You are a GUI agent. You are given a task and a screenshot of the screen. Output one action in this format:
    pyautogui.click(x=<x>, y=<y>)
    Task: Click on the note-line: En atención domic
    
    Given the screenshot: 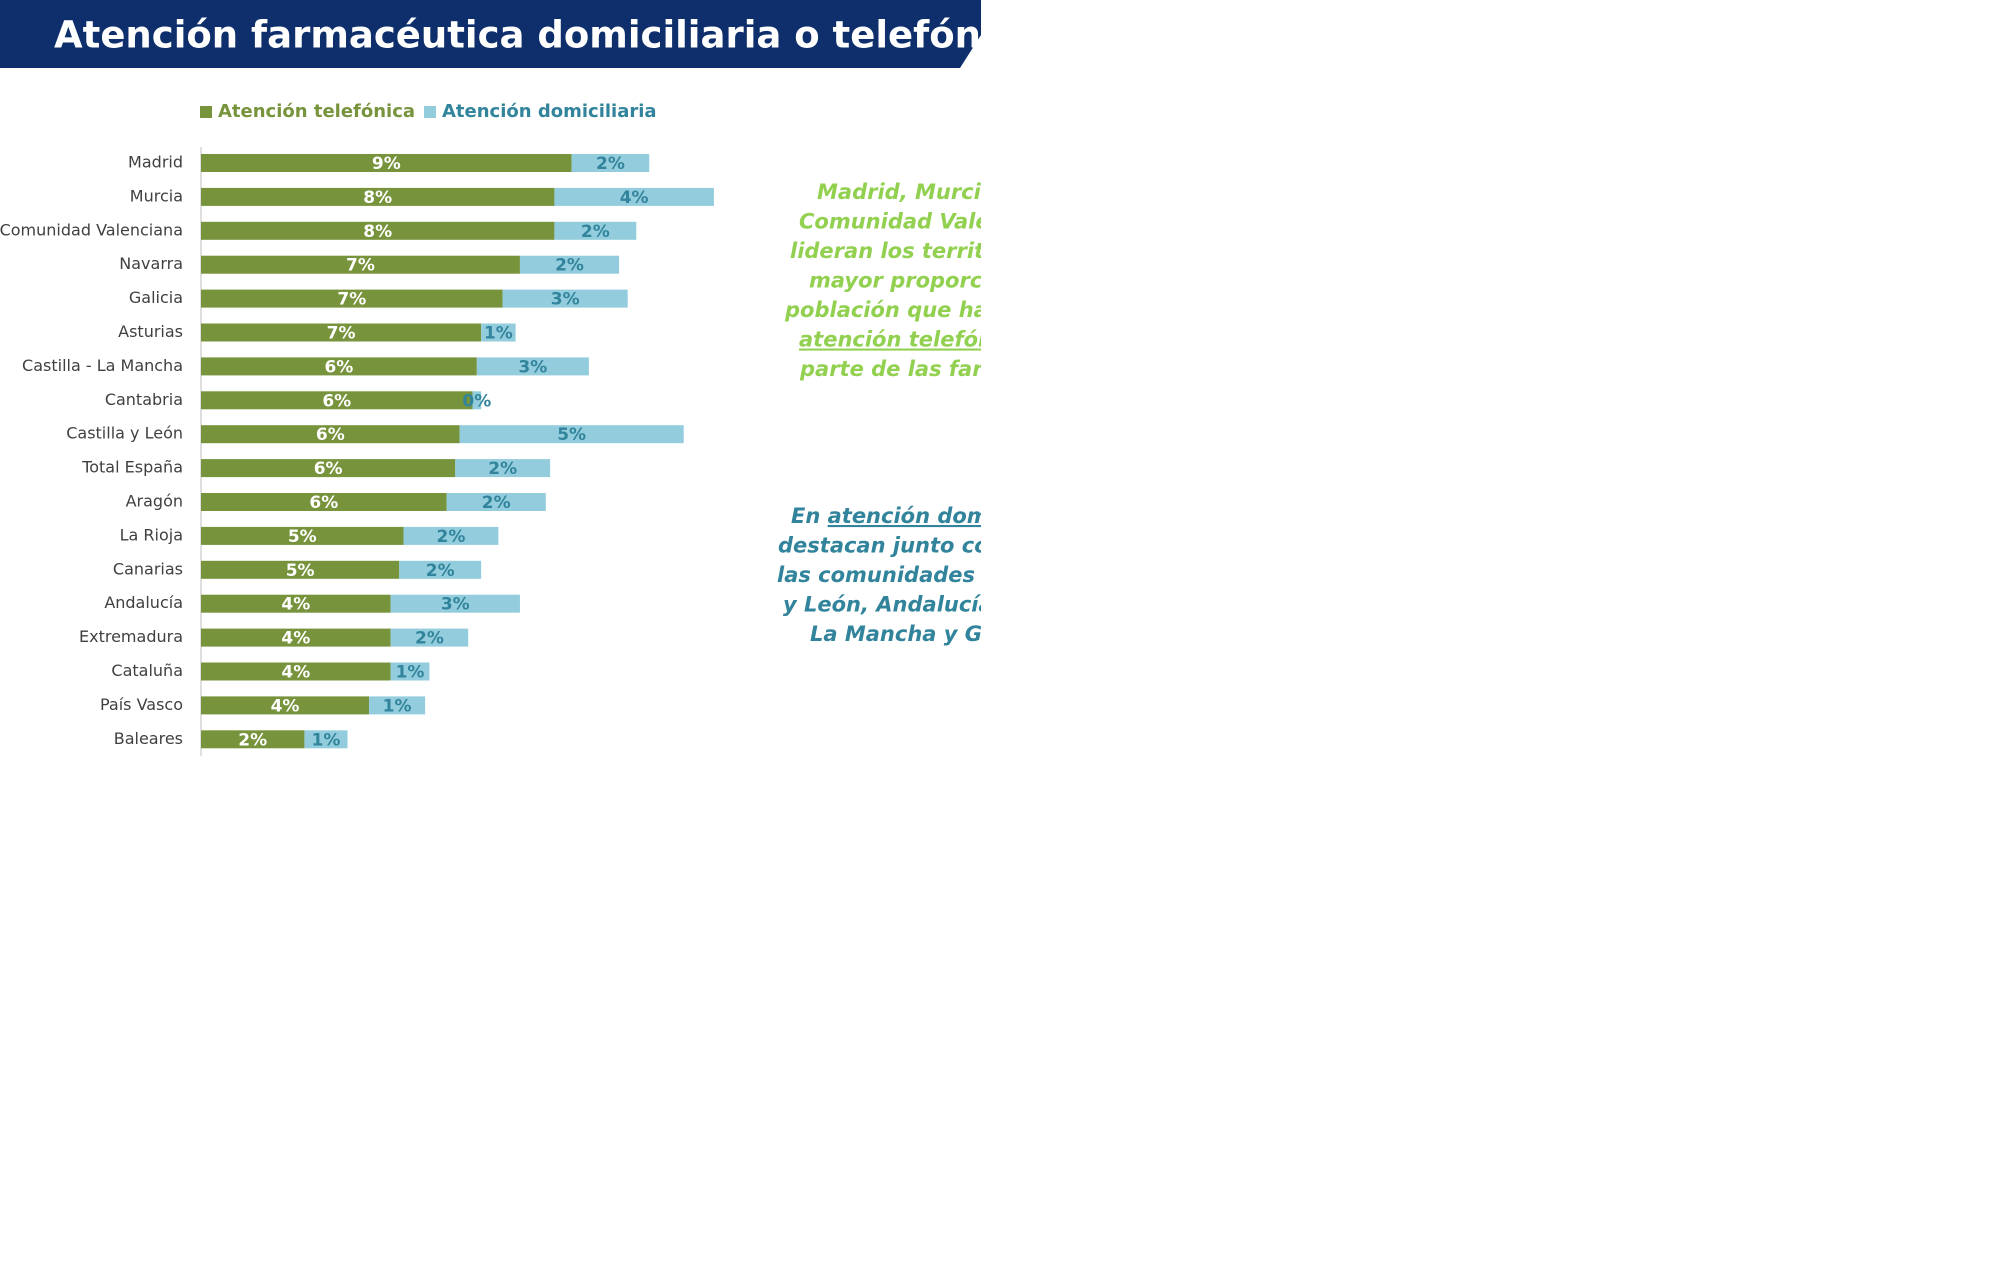 What is the action you would take?
    pyautogui.click(x=900, y=516)
    